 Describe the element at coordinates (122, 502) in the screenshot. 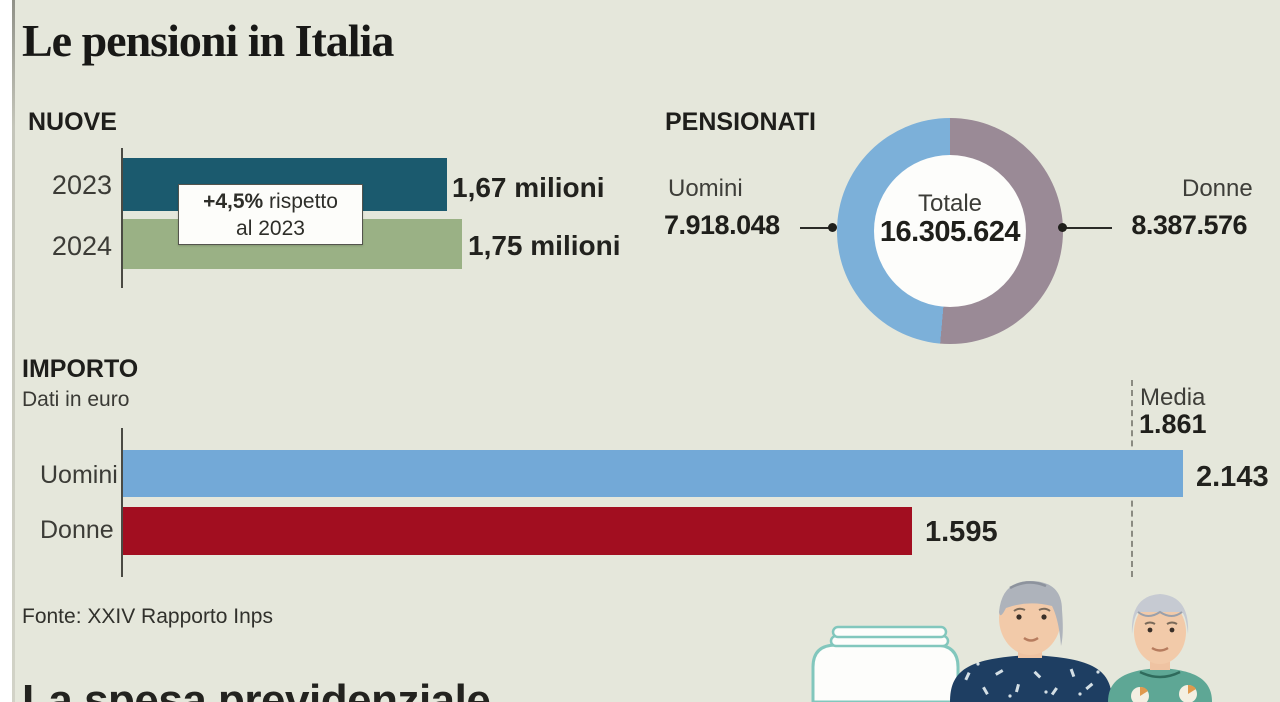

I see `importo-axis-line` at that location.